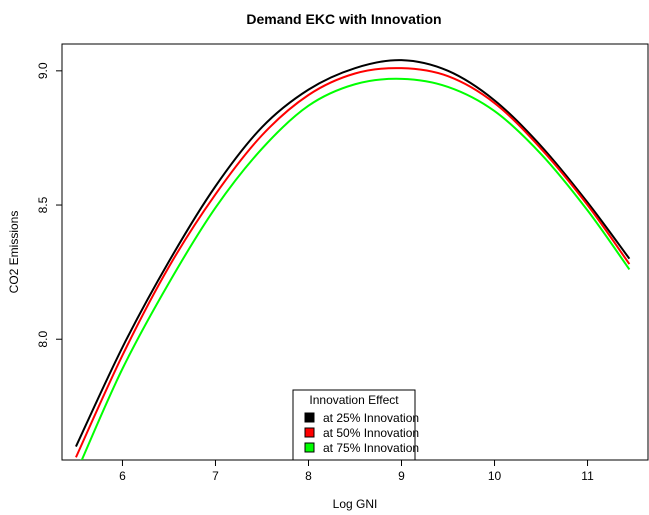 The image size is (649, 515). Describe the element at coordinates (401, 476) in the screenshot. I see `x-tick-label: 9` at that location.